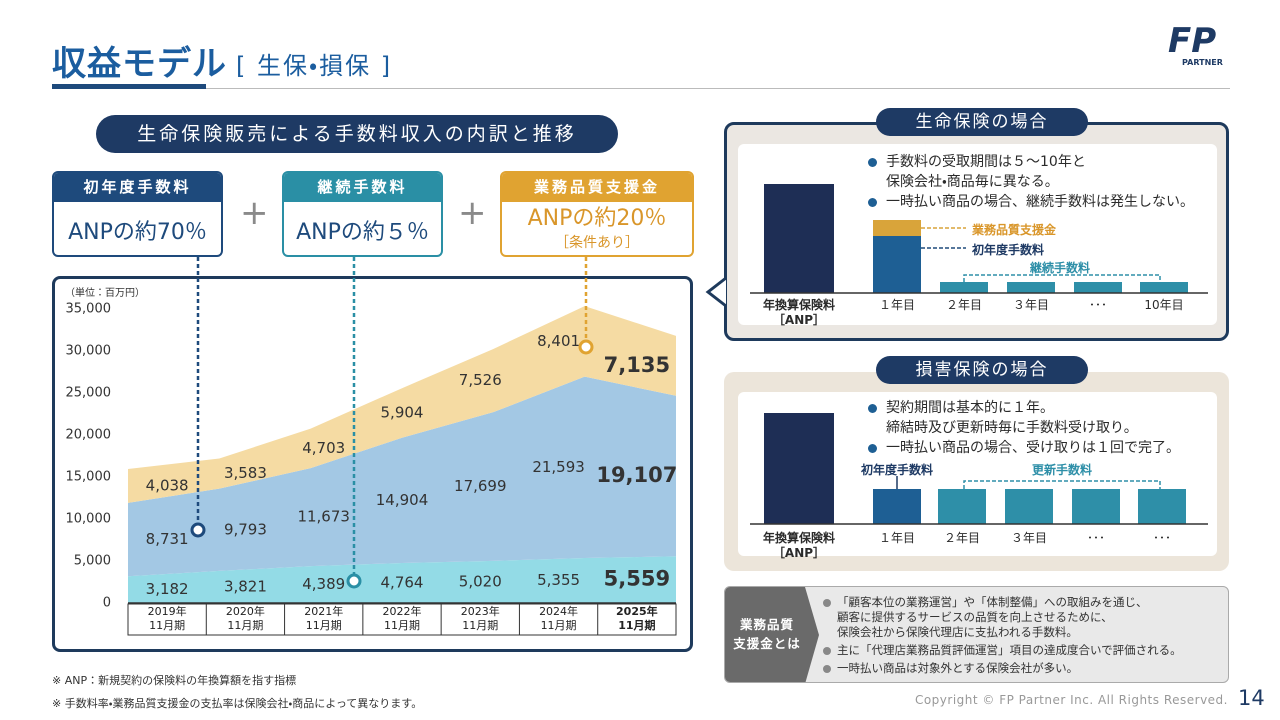 The image size is (1280, 720). What do you see at coordinates (1043, 418) in the screenshot?
I see `bullet: 契約期間は基本的に１年。 締結時及び更新時毎に手数料受け取り。` at bounding box center [1043, 418].